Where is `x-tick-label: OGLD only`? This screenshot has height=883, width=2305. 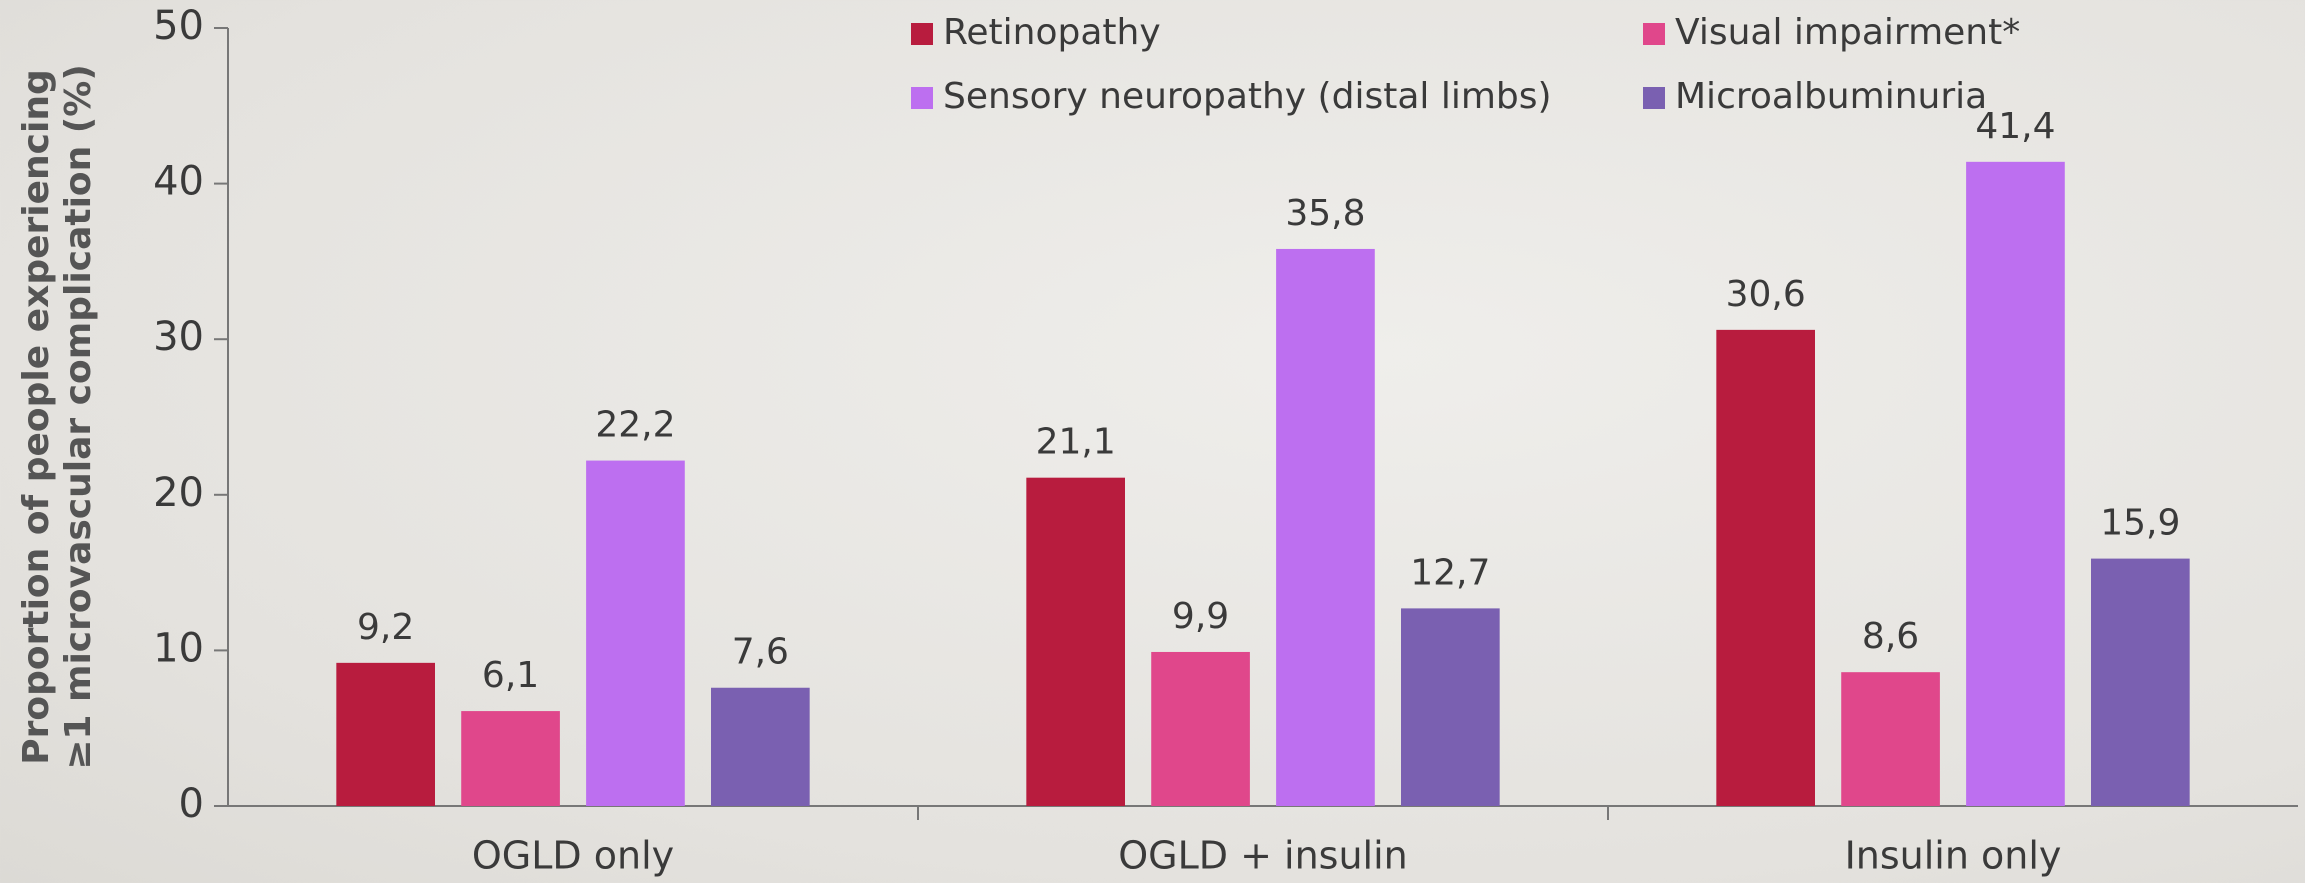 x-tick-label: OGLD only is located at coordinates (573, 856).